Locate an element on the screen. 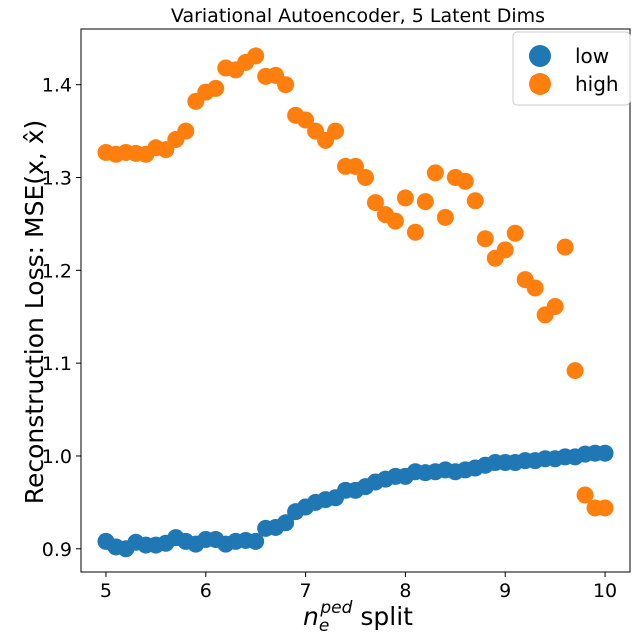  legend-label-low: low is located at coordinates (592, 56).